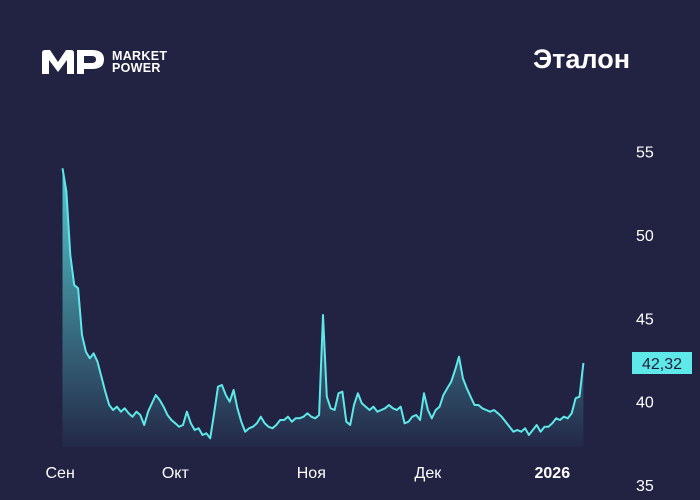 Image resolution: width=700 pixels, height=500 pixels. Describe the element at coordinates (136, 68) in the screenshot. I see `logo-line-2: POWER` at that location.